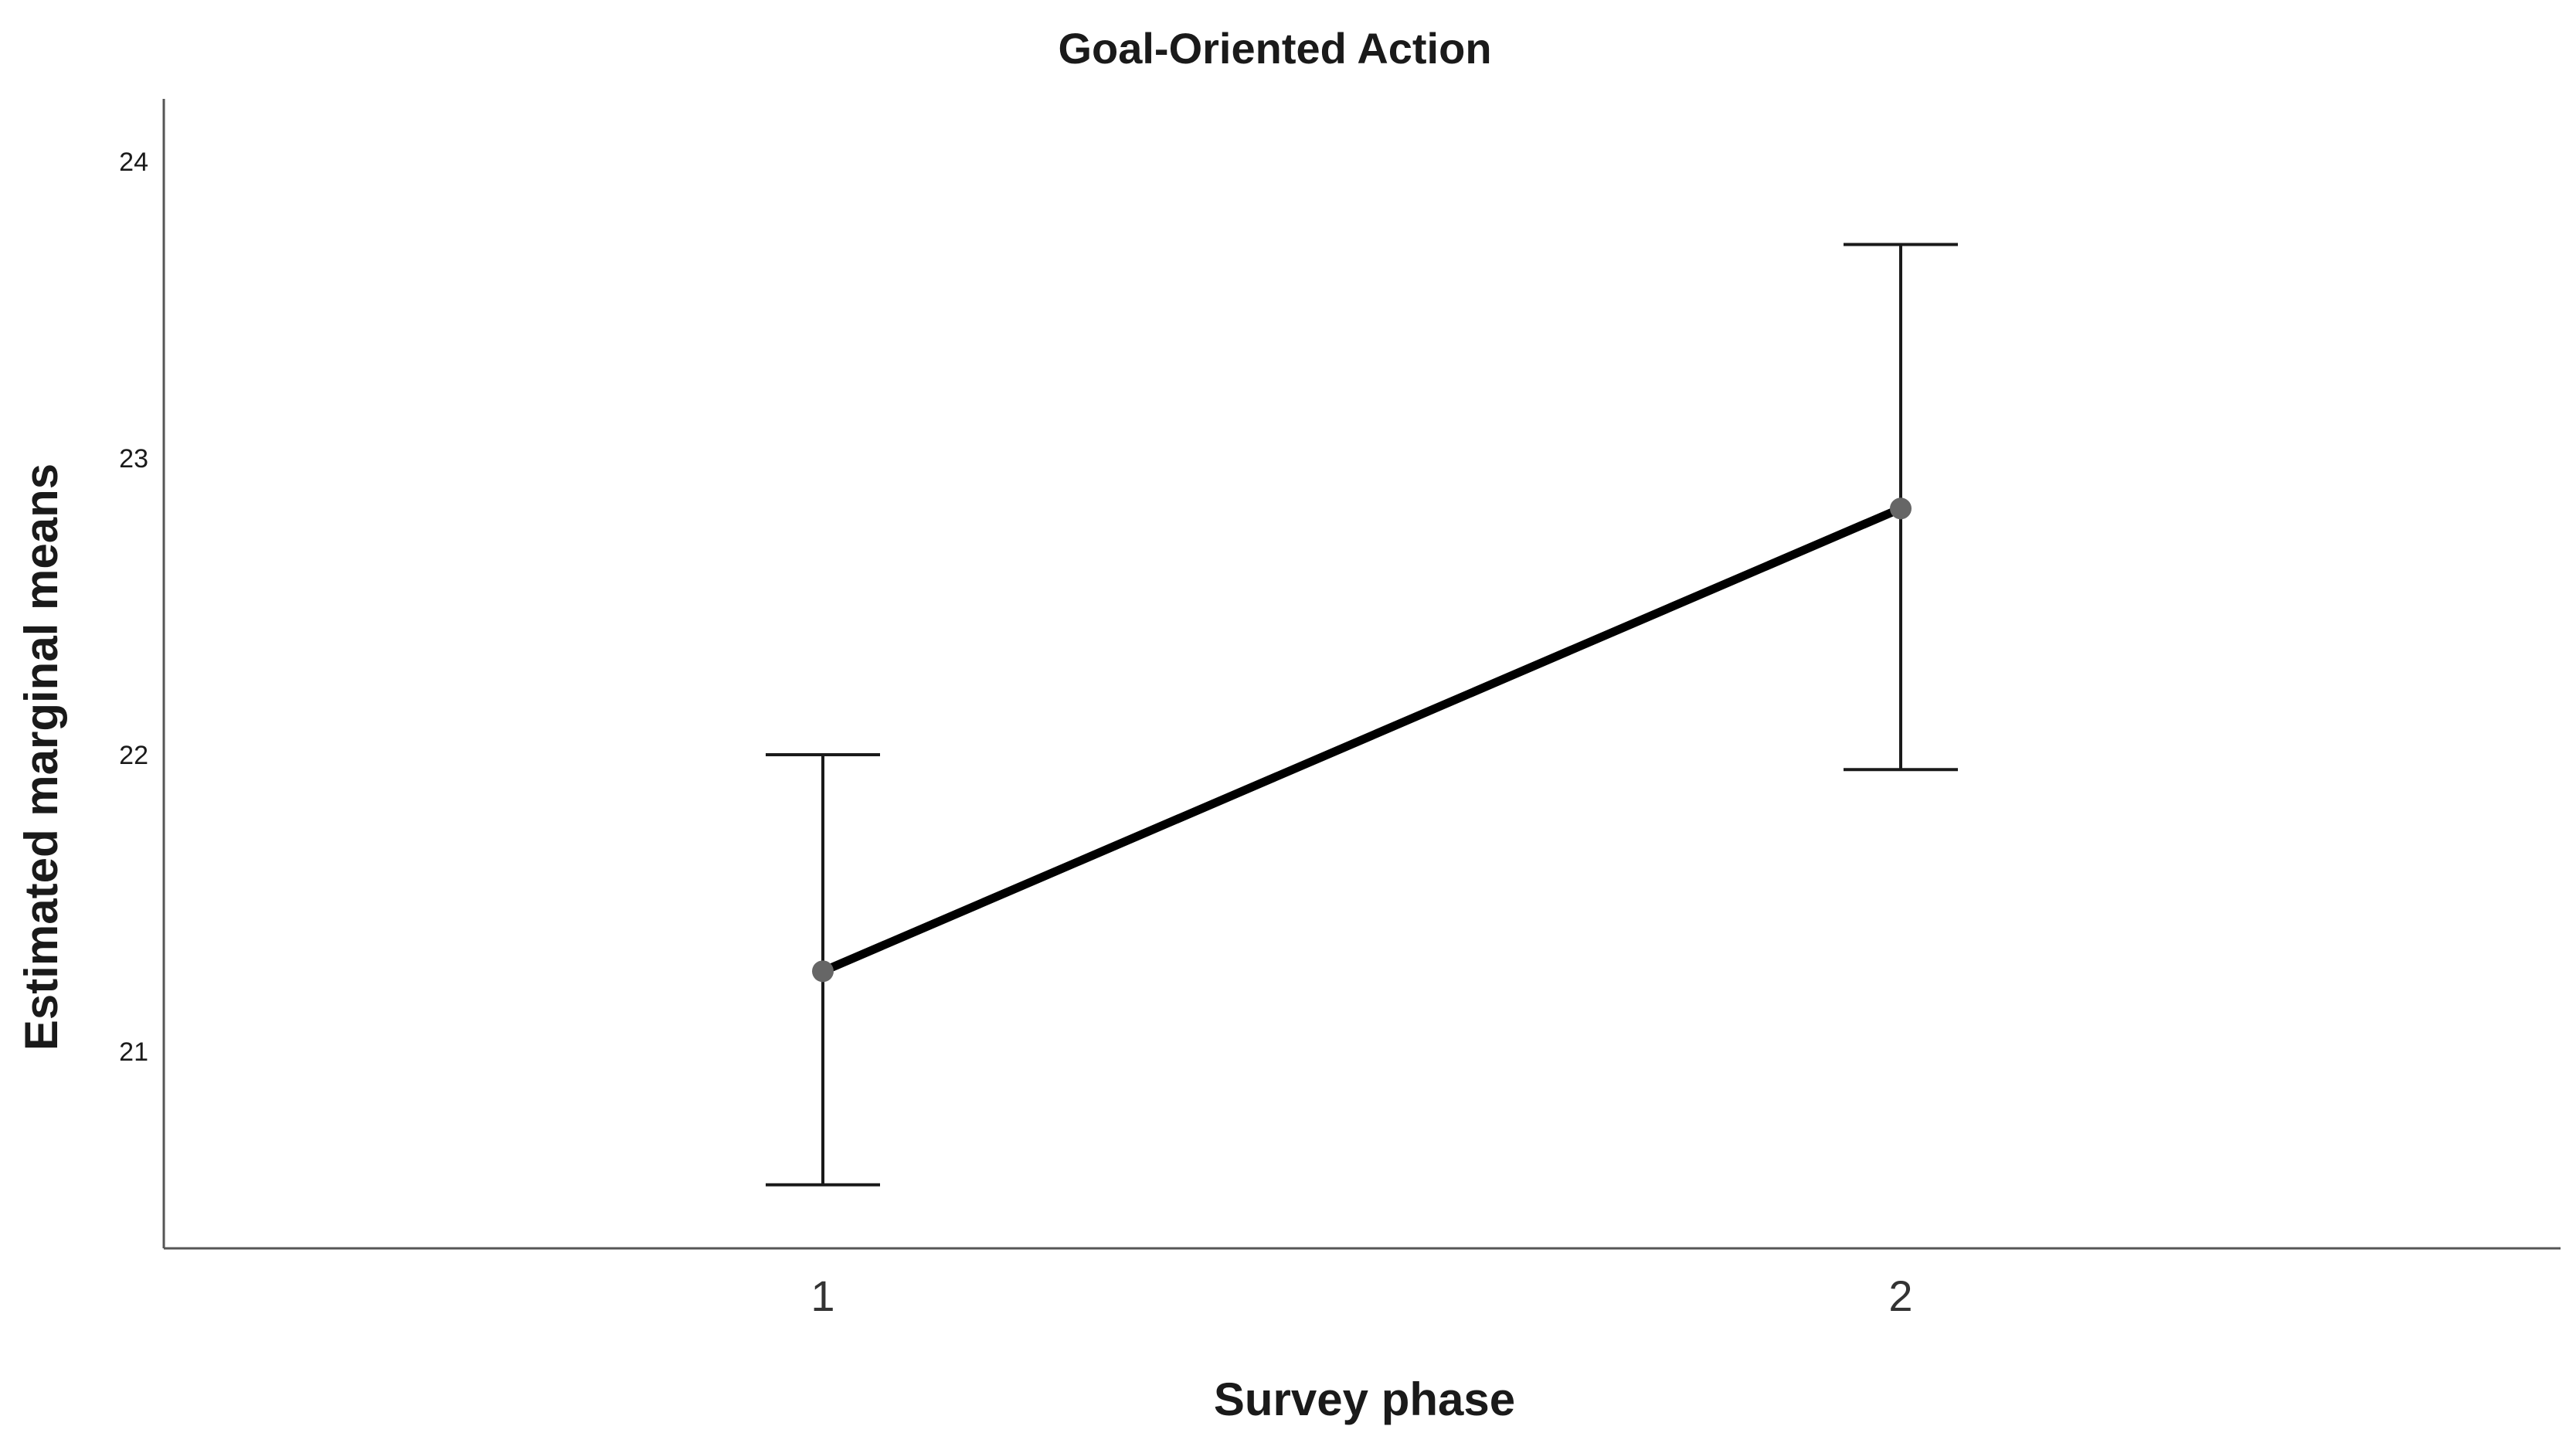  Describe the element at coordinates (1900, 1296) in the screenshot. I see `x-tick-label-2: 2` at that location.